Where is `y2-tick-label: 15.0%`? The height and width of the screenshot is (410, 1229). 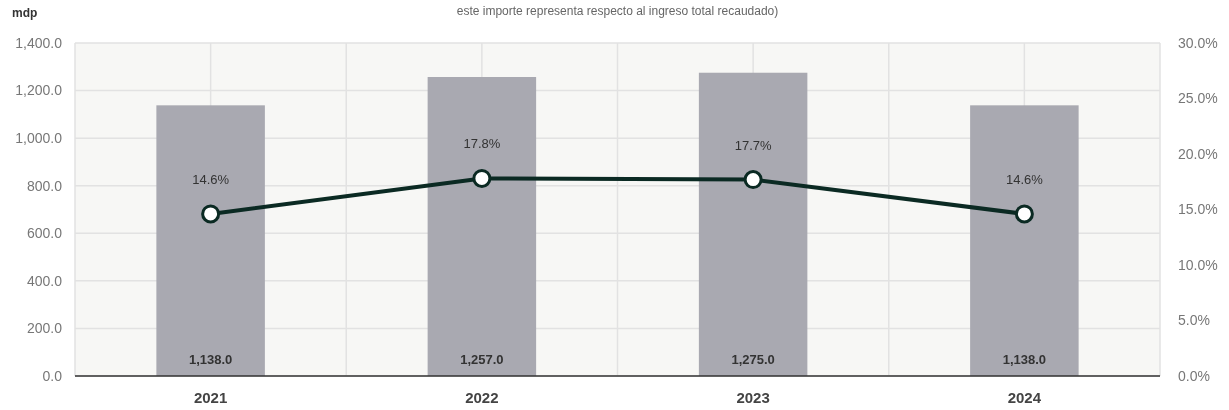 y2-tick-label: 15.0% is located at coordinates (1198, 209).